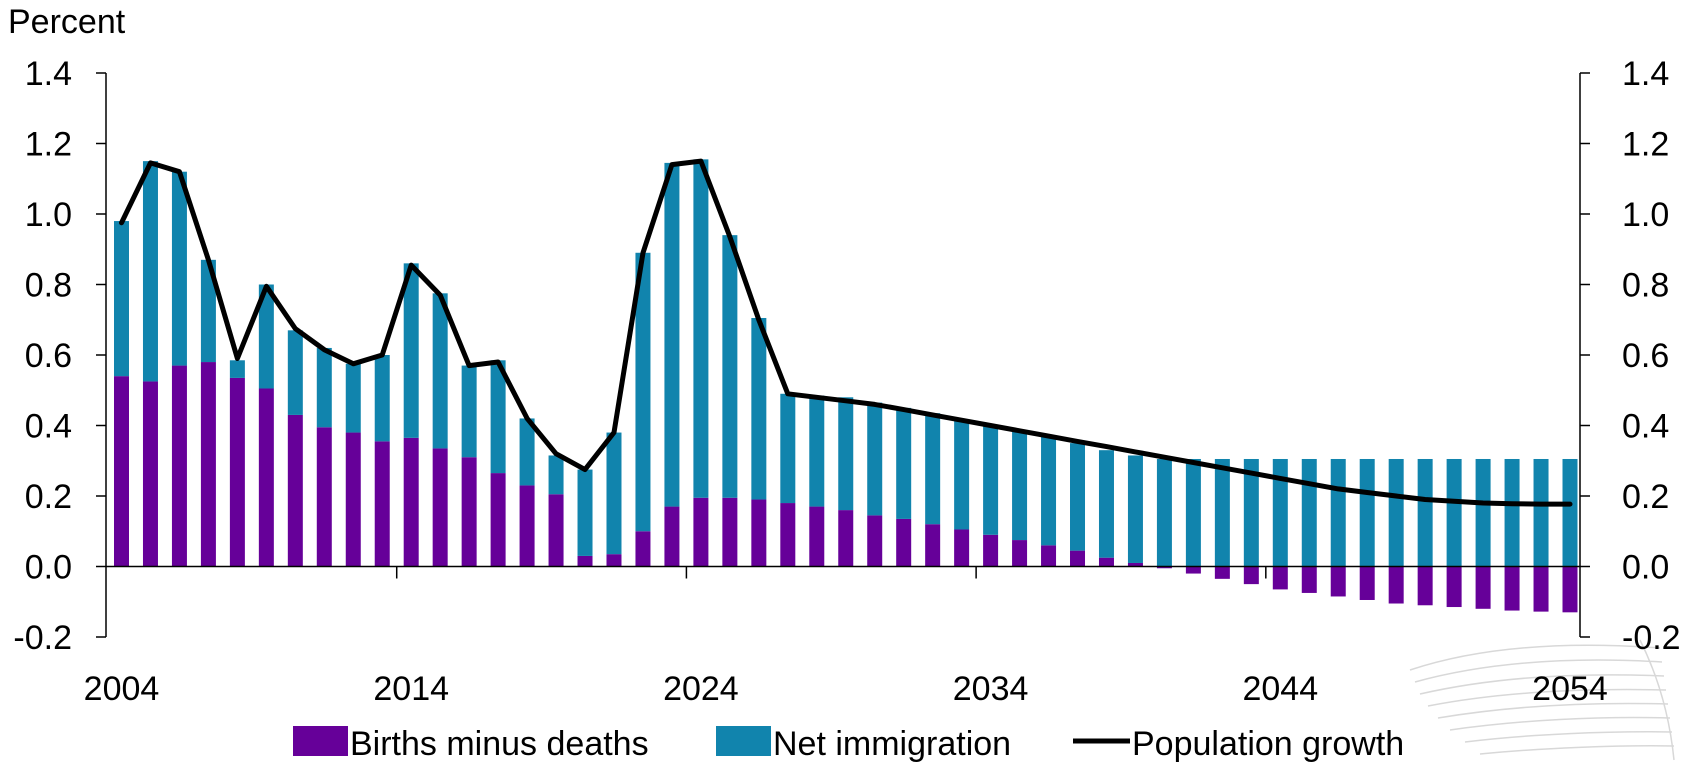 The width and height of the screenshot is (1694, 767). I want to click on y-tick-label-right: 1.0, so click(1645, 215).